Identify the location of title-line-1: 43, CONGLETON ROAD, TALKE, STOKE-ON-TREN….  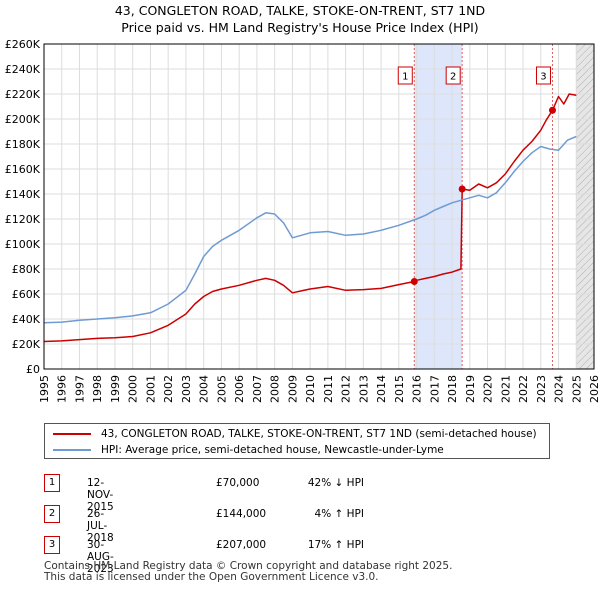
(300, 10).